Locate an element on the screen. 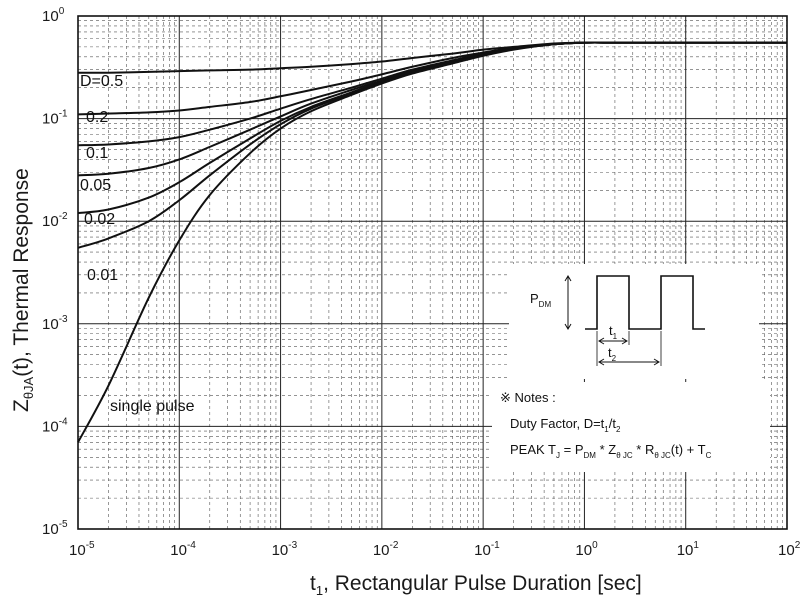 The image size is (802, 603). inset-background is located at coordinates (634, 321).